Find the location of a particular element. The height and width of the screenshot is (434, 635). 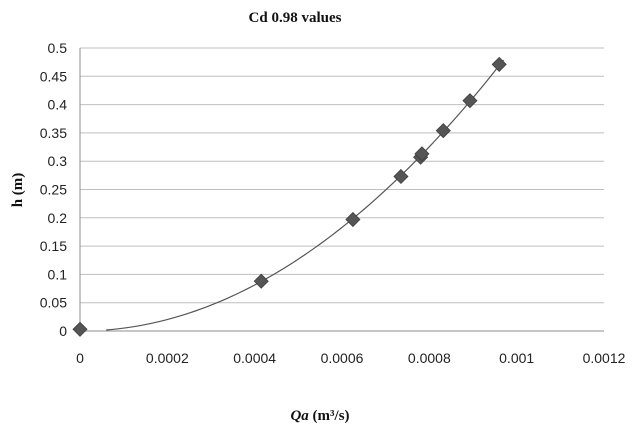

y-tick-label: 0.25 is located at coordinates (53, 190).